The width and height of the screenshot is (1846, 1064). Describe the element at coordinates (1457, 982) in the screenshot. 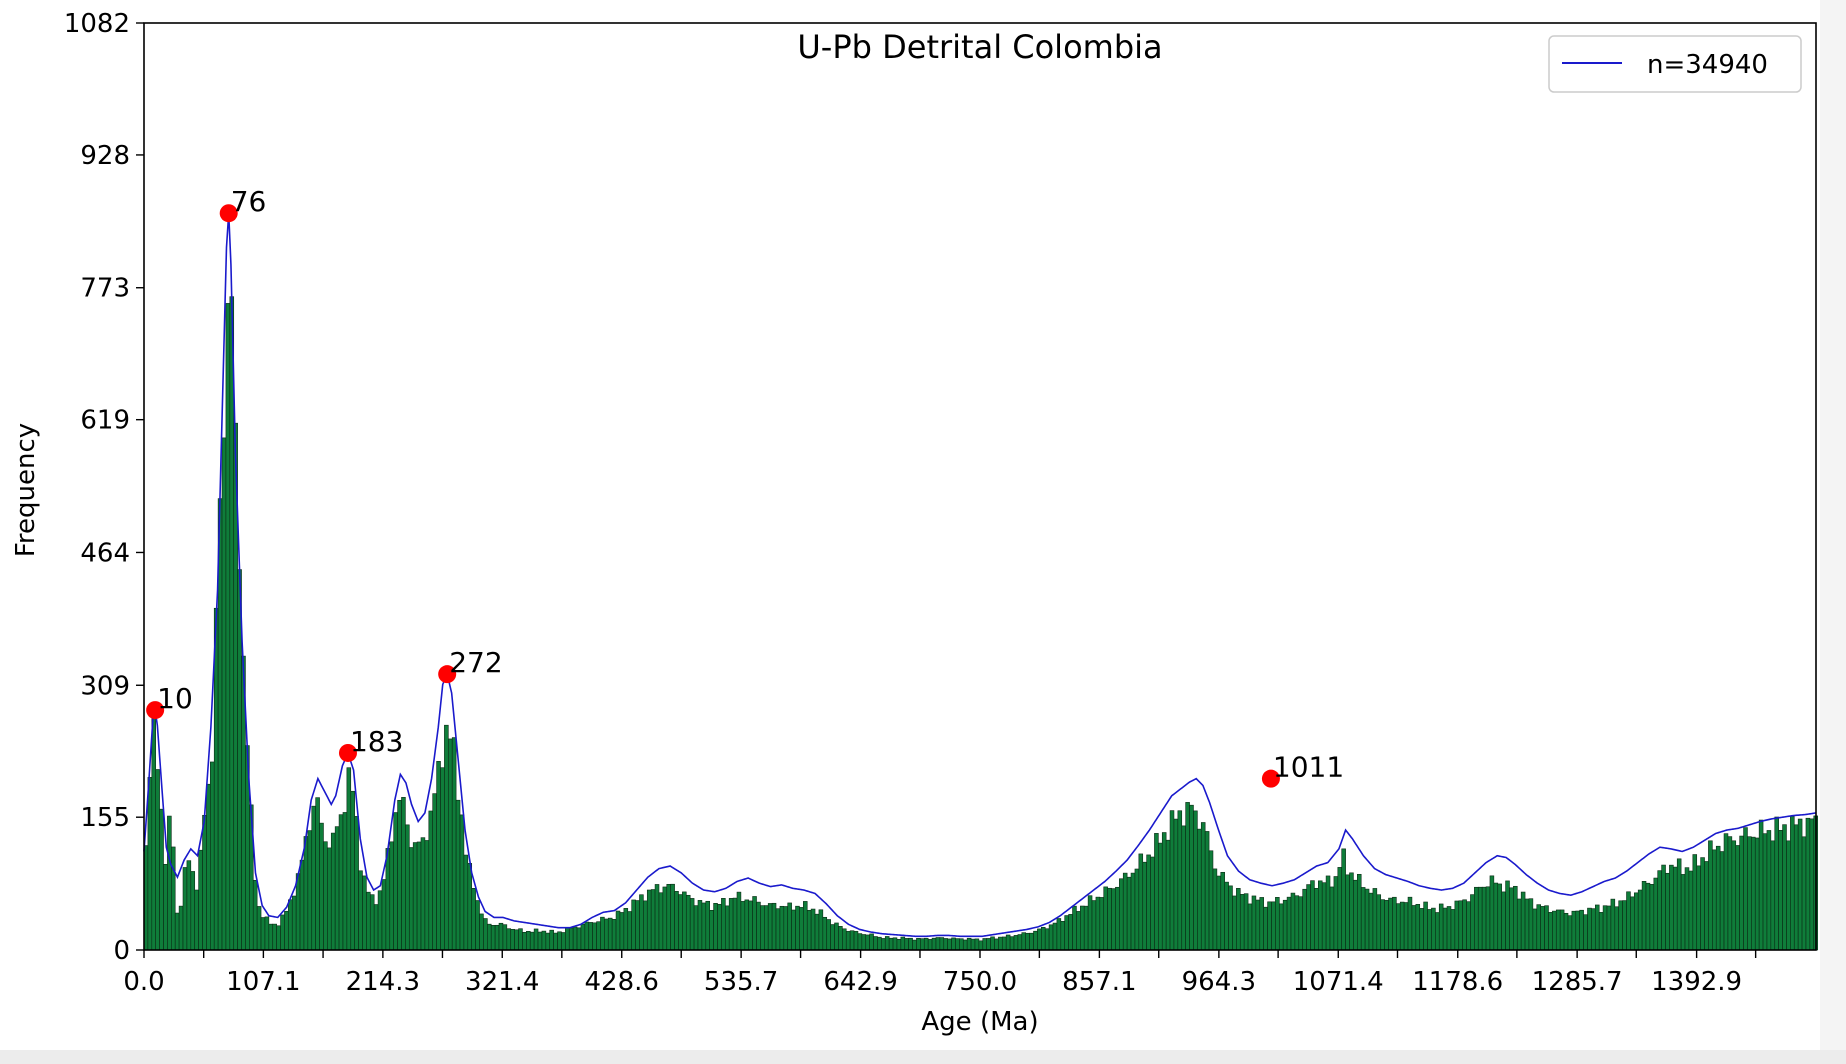

I see `x-tick-label: 1178.6` at that location.